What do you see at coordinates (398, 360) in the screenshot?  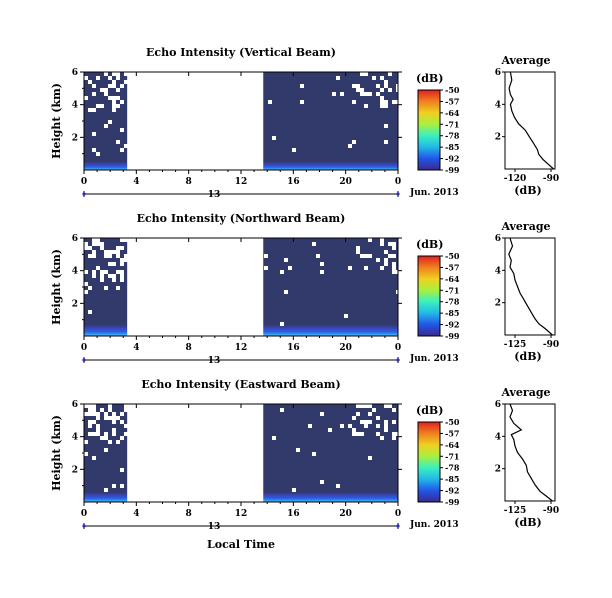 I see `day-bracket-dot` at bounding box center [398, 360].